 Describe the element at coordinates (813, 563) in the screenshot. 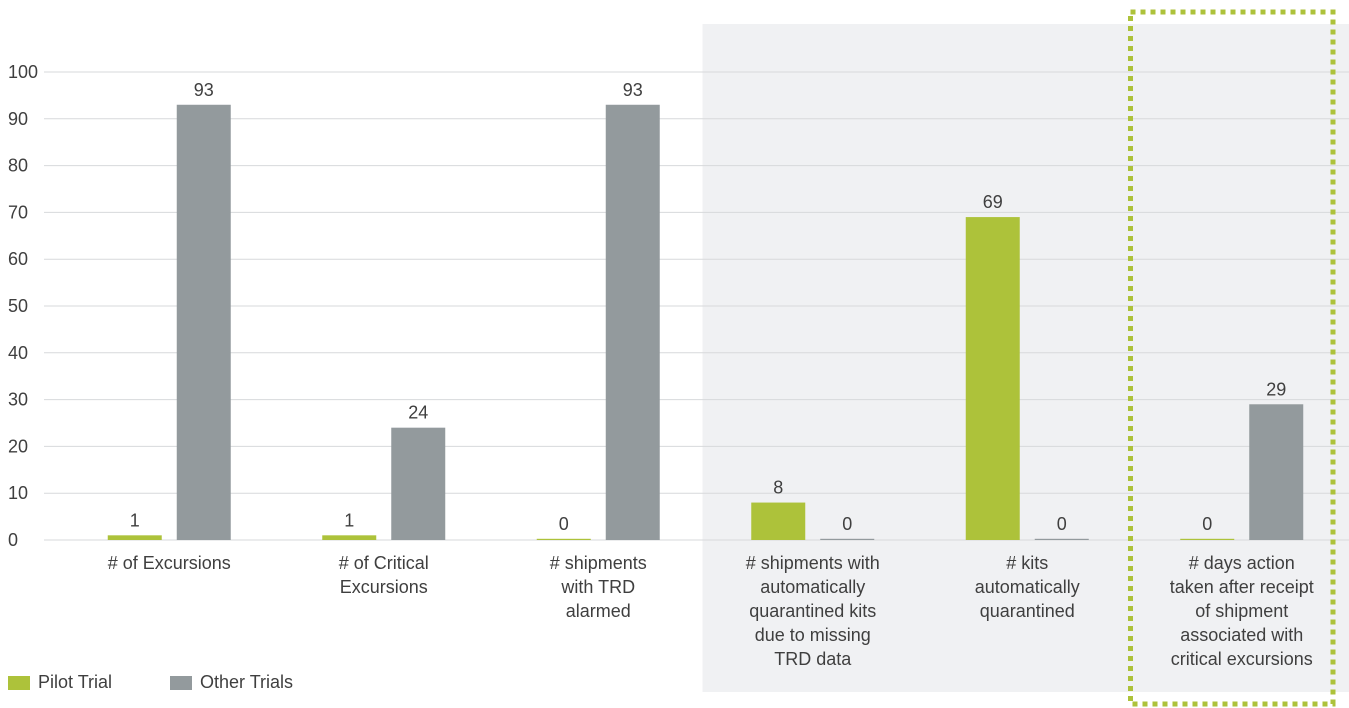

I see `category-label-line: # shipments with` at that location.